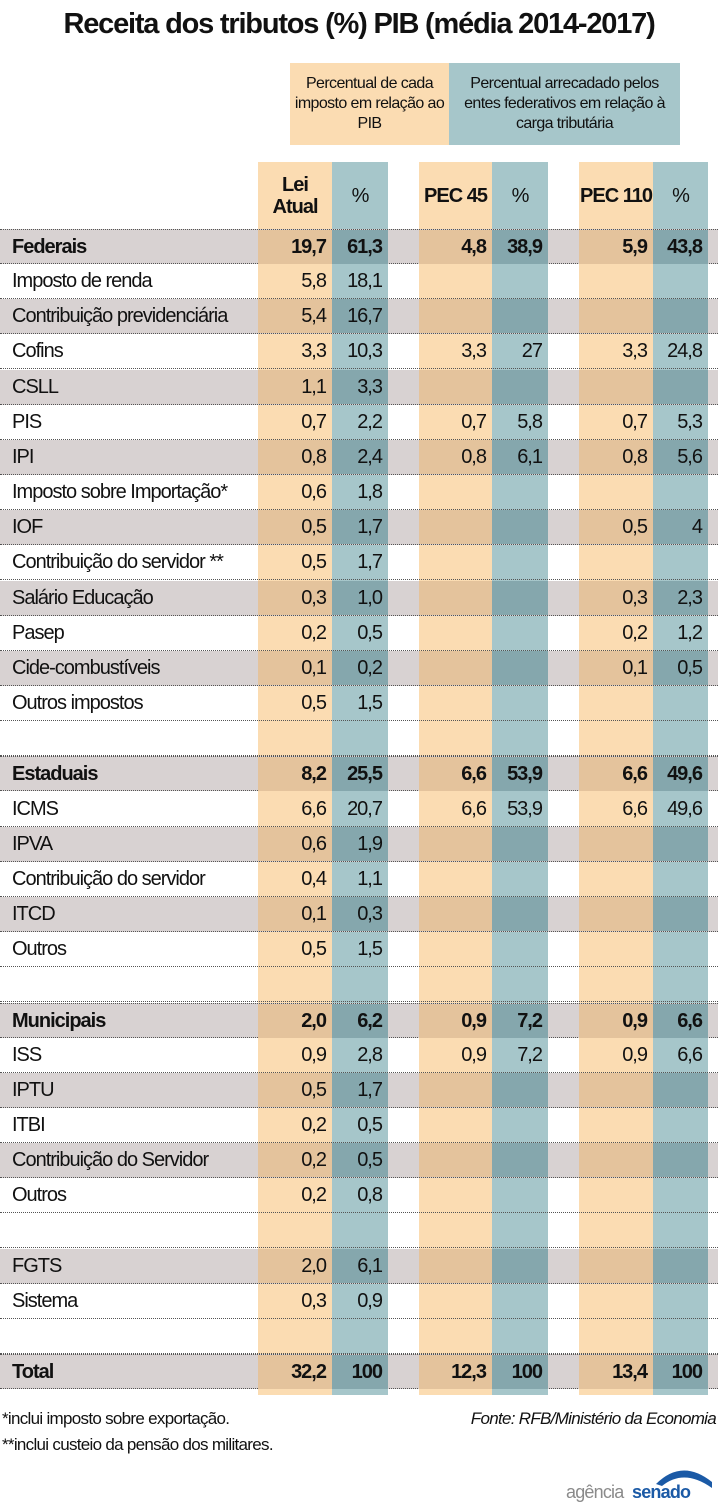 The image size is (718, 1507). Describe the element at coordinates (360, 774) in the screenshot. I see `value-cell: 25,5` at that location.